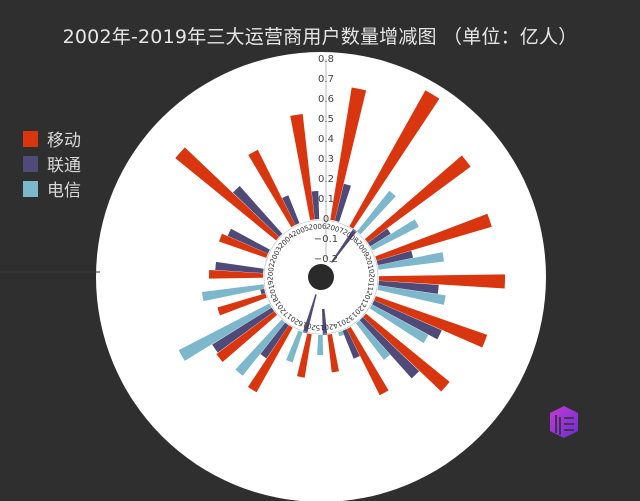  I want to click on bar-telecom-2018, so click(225, 332).